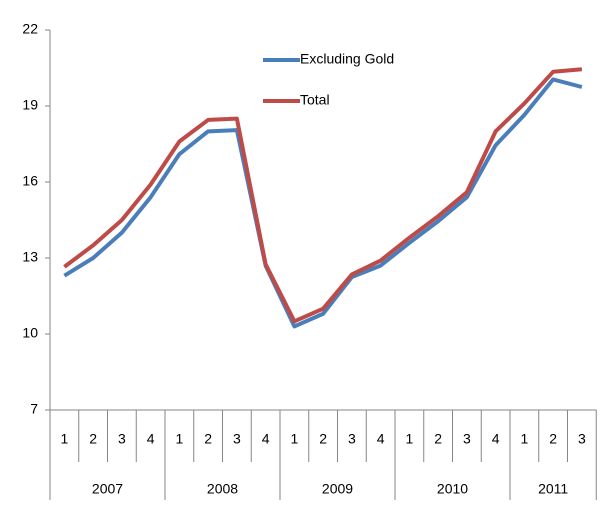 The image size is (607, 512). What do you see at coordinates (452, 489) in the screenshot?
I see `group-label: 2010` at bounding box center [452, 489].